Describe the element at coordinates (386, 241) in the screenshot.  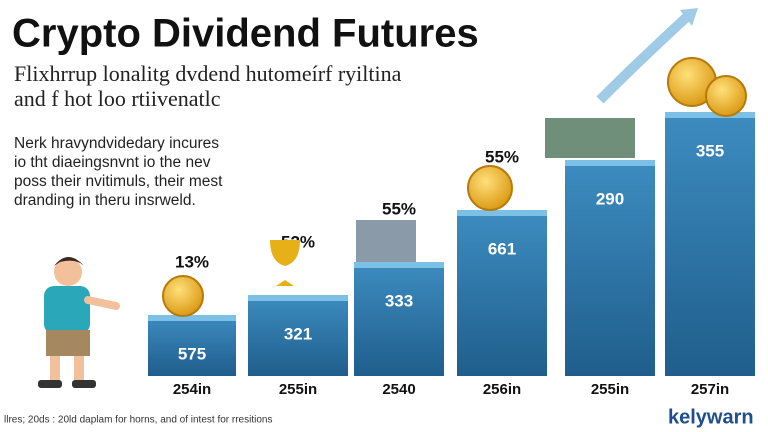
I see `building` at that location.